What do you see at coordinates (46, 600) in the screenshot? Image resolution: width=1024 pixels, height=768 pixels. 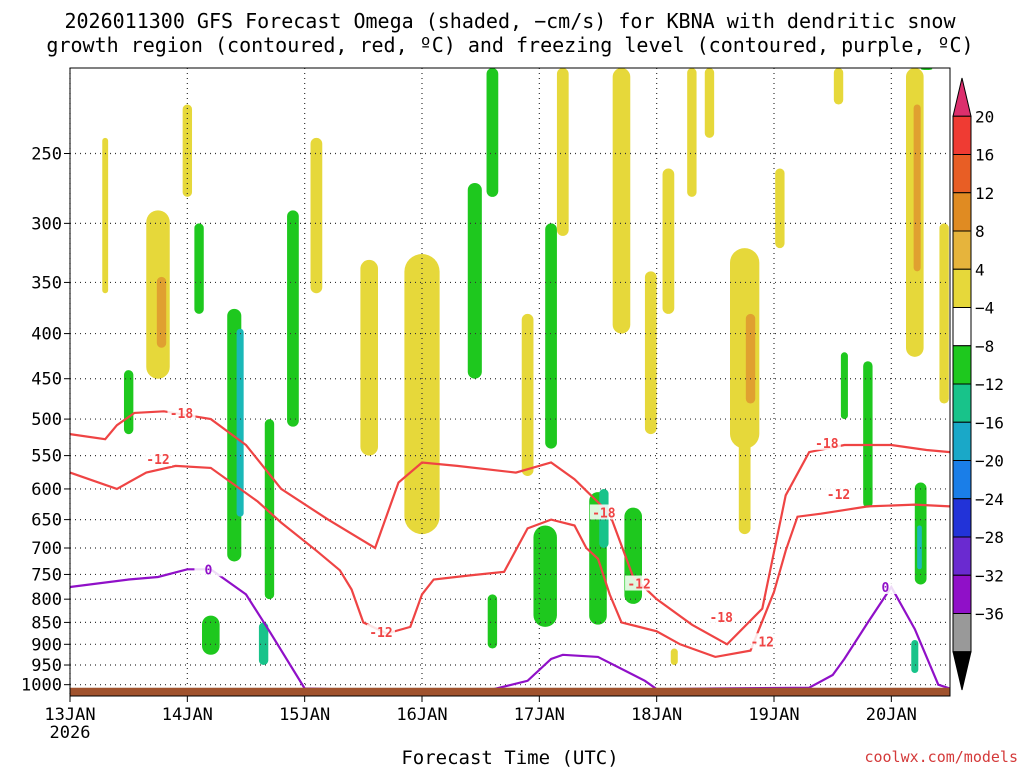 I see `y-tick-label: 800` at bounding box center [46, 600].